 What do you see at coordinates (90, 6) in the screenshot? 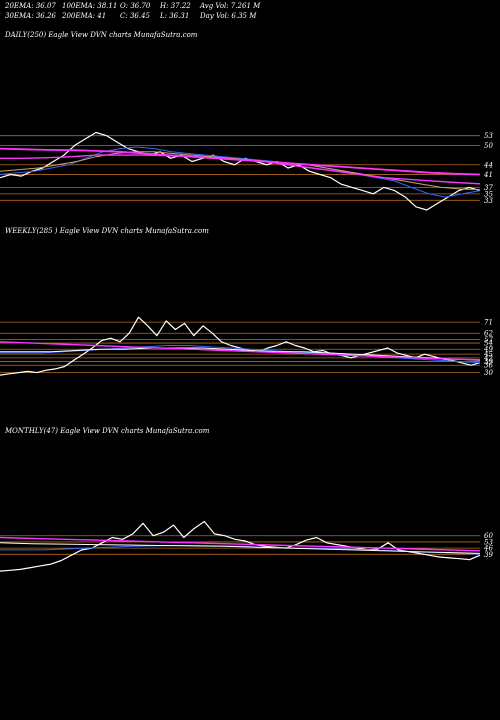
I see `ema100-label: 100EMA: 38.11` at bounding box center [90, 6].